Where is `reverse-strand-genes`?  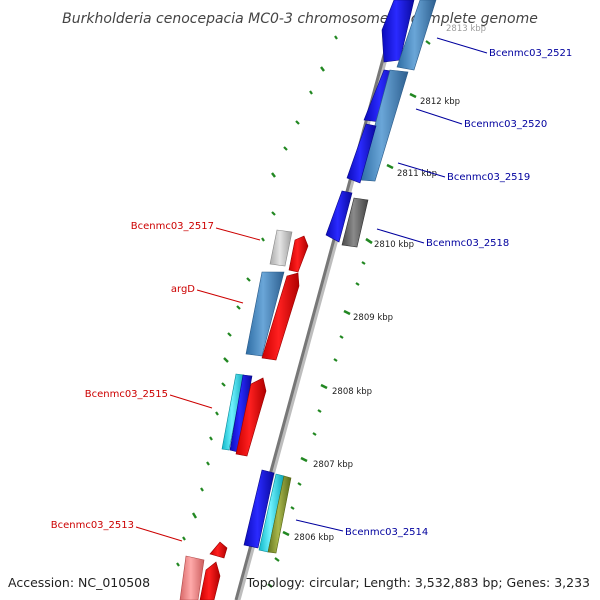 reverse-strand-genes is located at coordinates (381, 124).